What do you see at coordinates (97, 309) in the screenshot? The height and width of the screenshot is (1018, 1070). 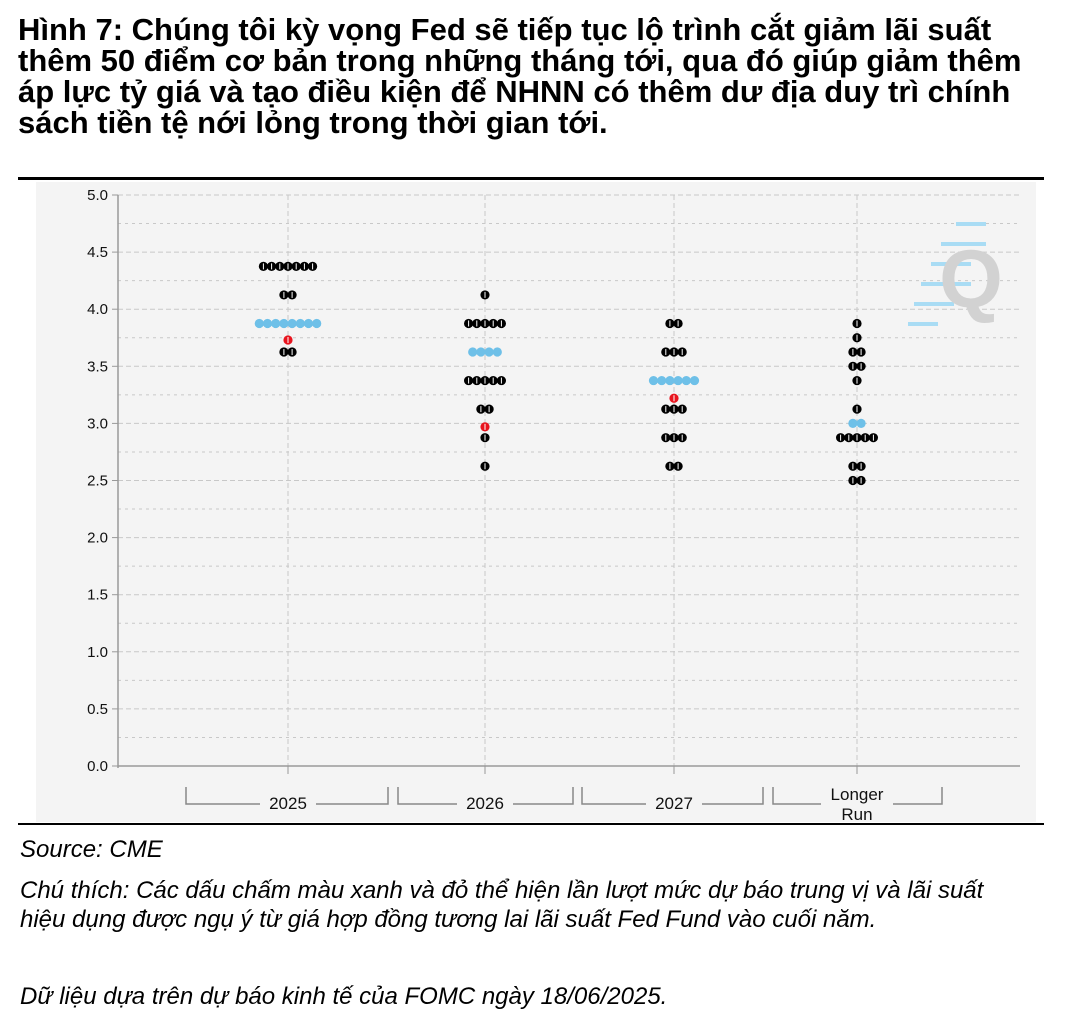 I see `y-tick-label: 4.0` at bounding box center [97, 309].